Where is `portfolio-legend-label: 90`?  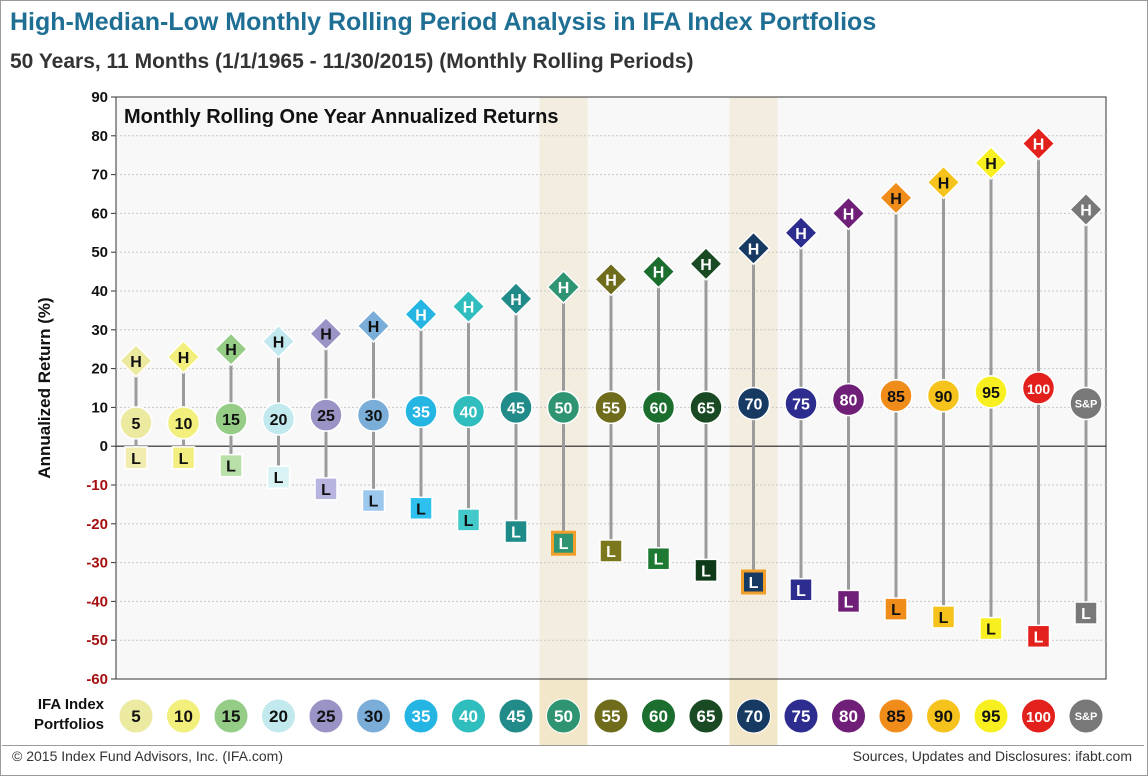
portfolio-legend-label: 90 is located at coordinates (943, 716).